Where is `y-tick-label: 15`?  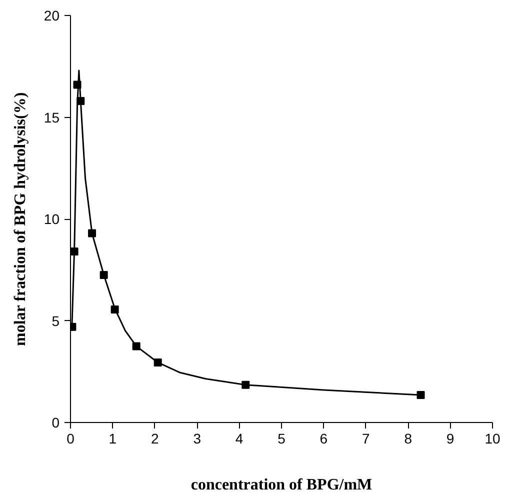
y-tick-label: 15 is located at coordinates (52, 117).